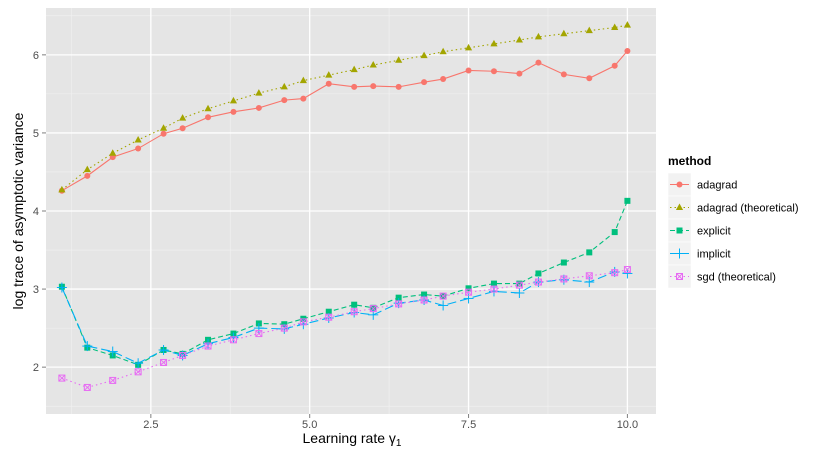  What do you see at coordinates (36, 212) in the screenshot?
I see `y-tick-label: 4` at bounding box center [36, 212].